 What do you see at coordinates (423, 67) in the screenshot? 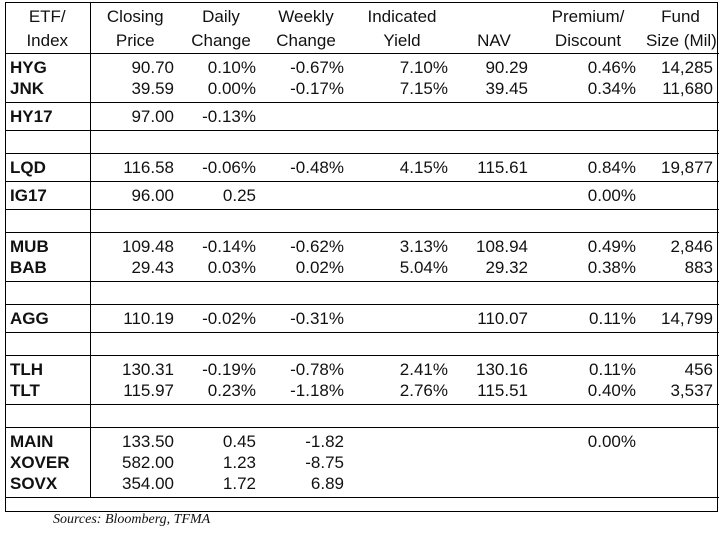
I see `value-cell: 7.10%` at bounding box center [423, 67].